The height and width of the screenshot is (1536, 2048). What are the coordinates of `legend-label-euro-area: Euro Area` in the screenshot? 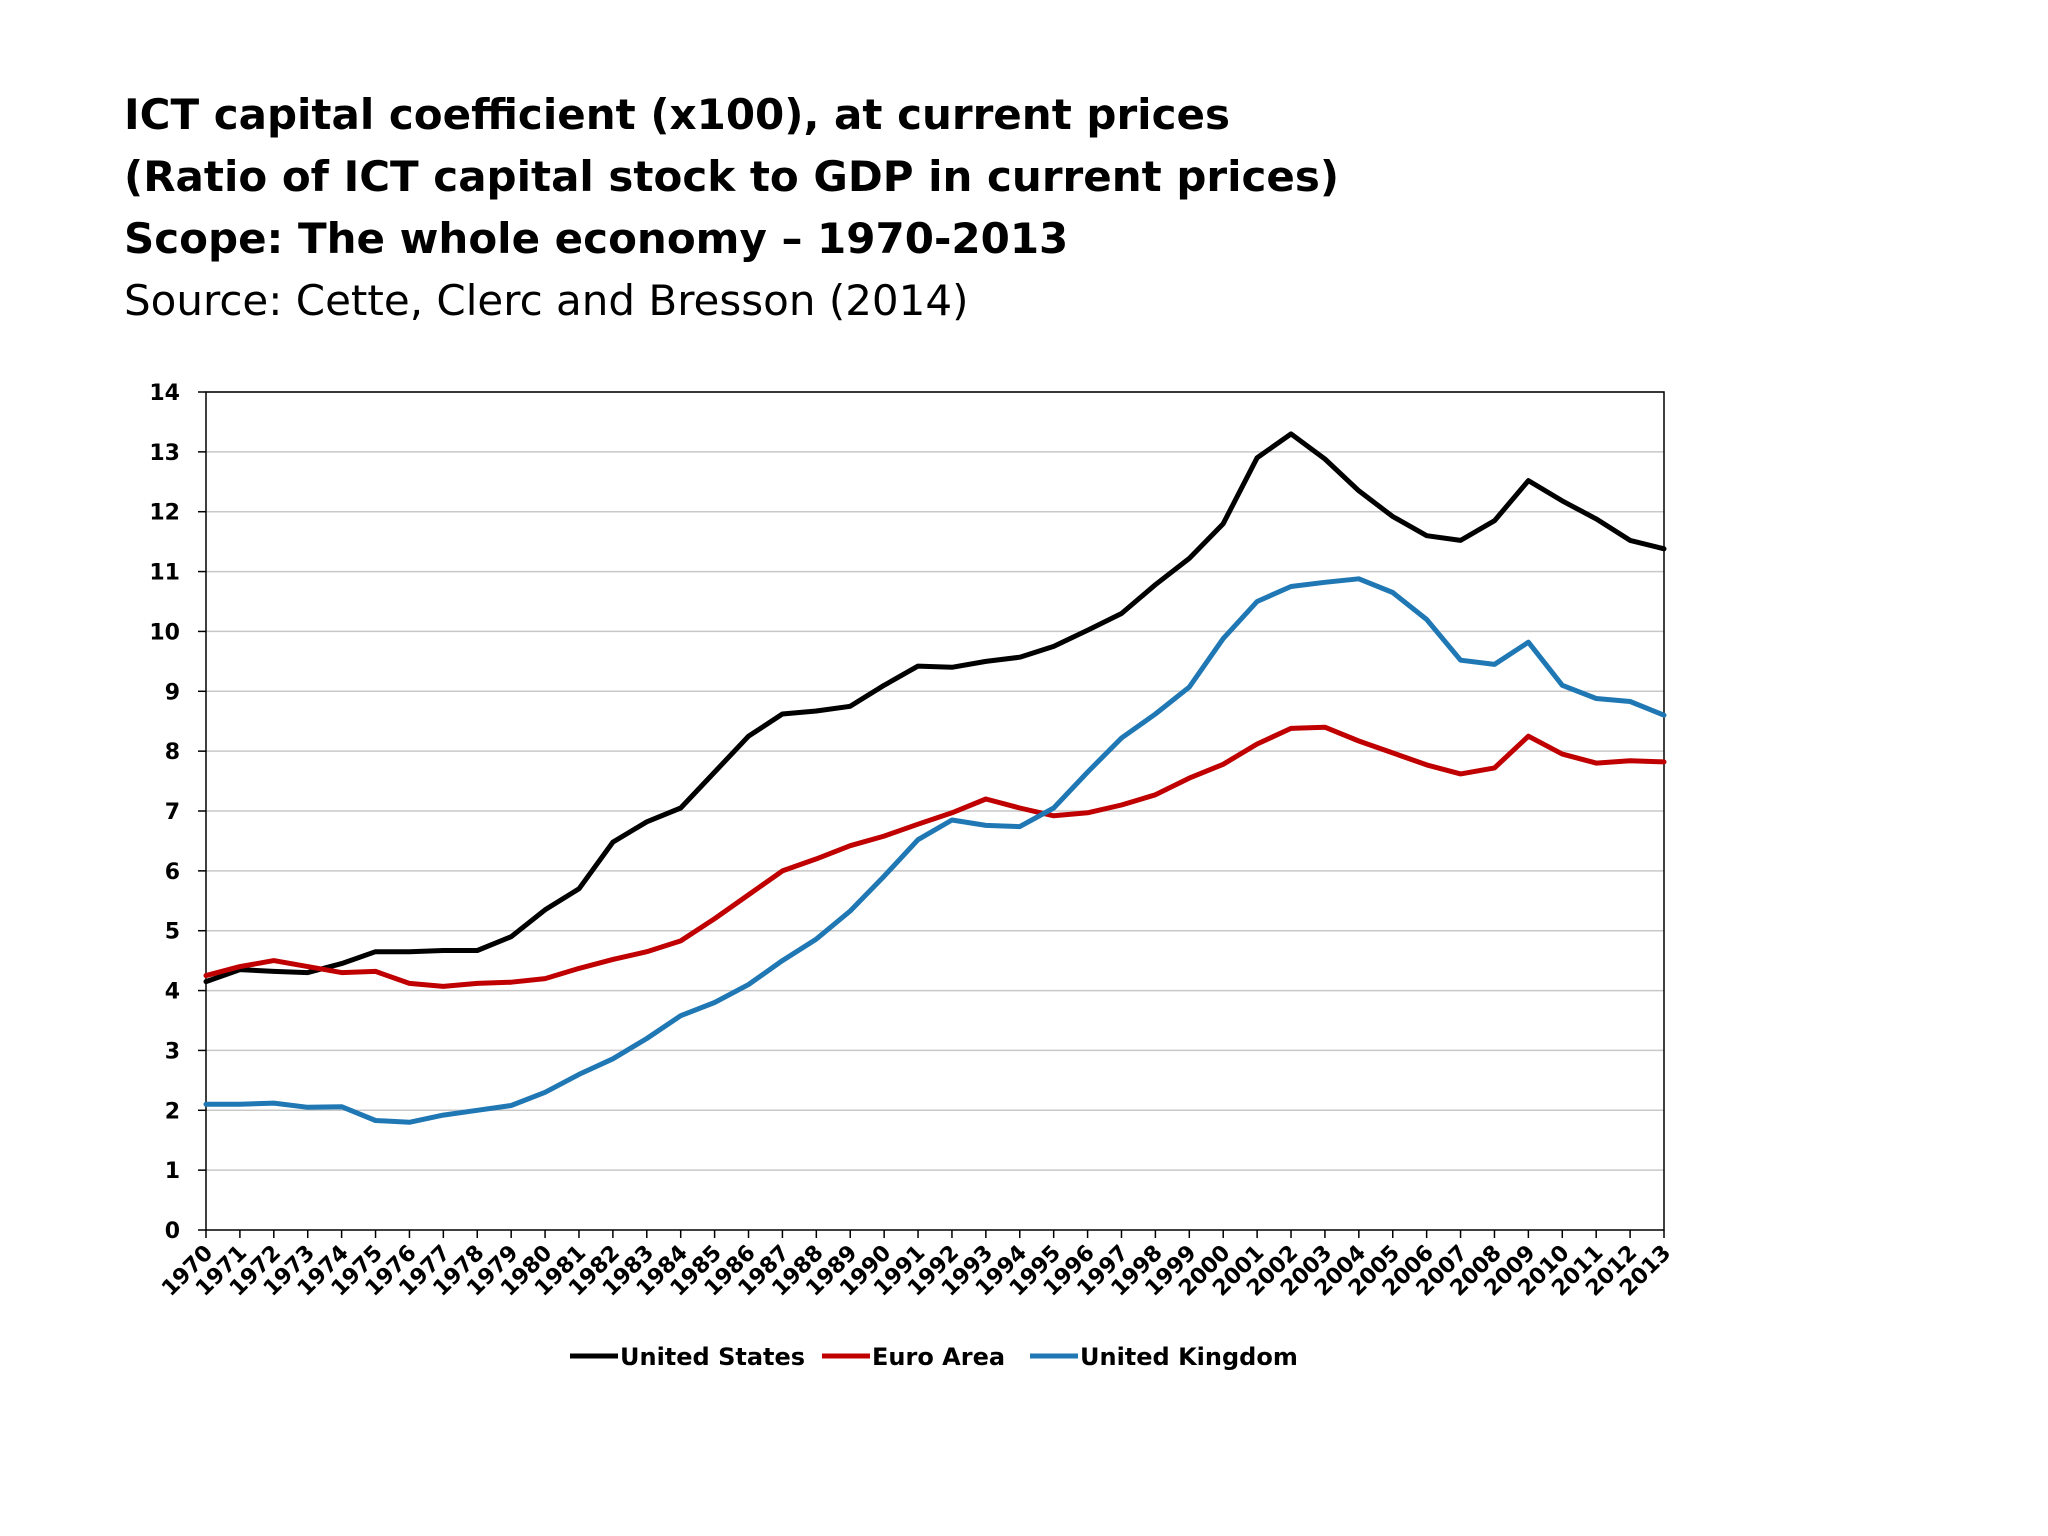 It's located at (938, 1357).